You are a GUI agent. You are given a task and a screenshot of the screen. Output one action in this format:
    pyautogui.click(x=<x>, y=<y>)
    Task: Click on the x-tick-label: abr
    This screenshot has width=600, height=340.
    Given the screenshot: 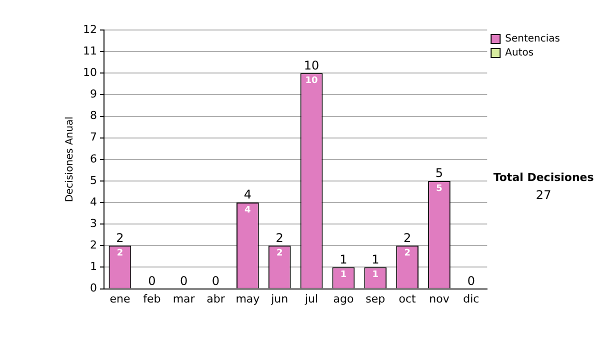 What is the action you would take?
    pyautogui.click(x=216, y=299)
    